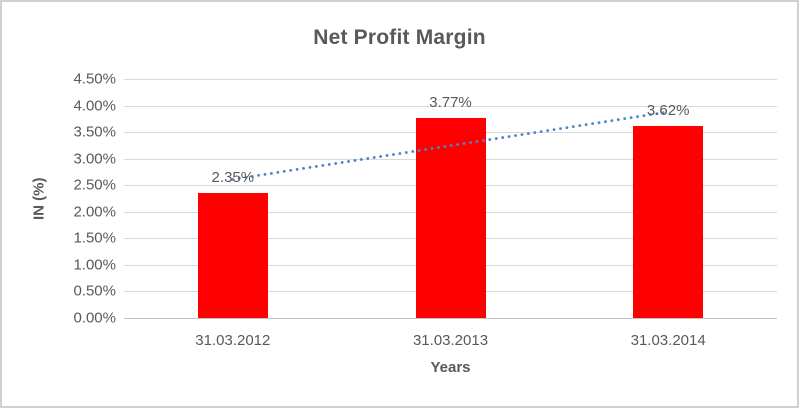 The width and height of the screenshot is (799, 408). Describe the element at coordinates (450, 102) in the screenshot. I see `bar-value-label: 3.77%` at that location.